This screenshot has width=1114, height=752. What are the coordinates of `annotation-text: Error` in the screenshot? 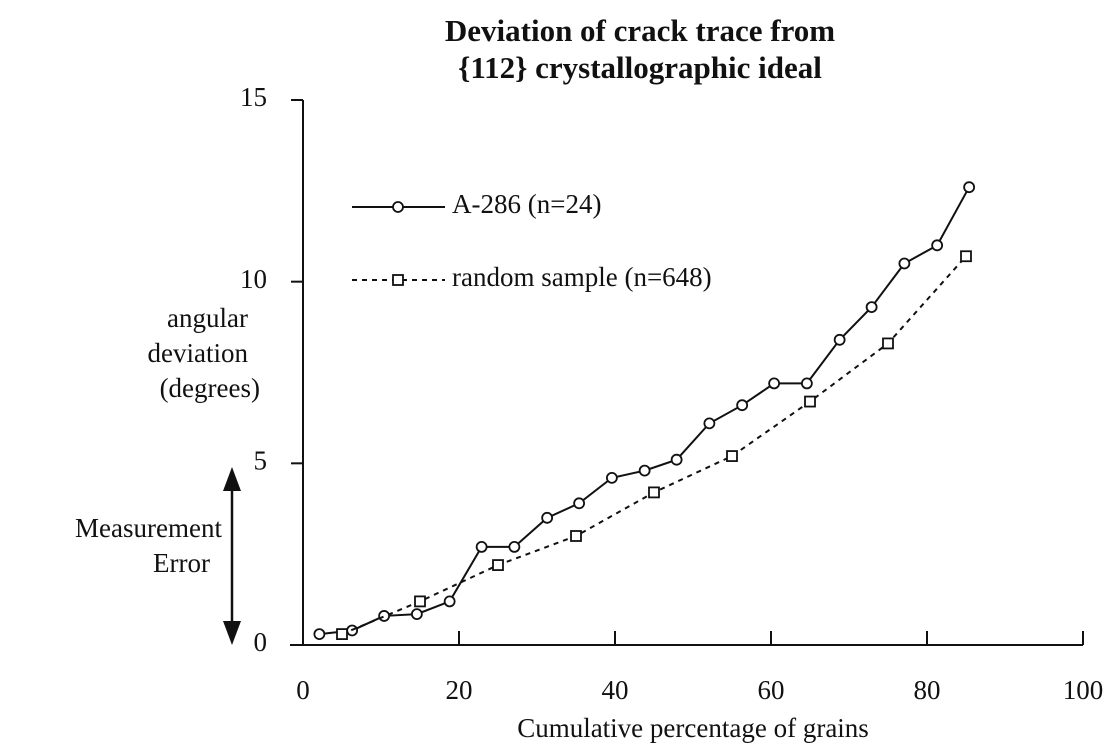 It's located at (181, 563).